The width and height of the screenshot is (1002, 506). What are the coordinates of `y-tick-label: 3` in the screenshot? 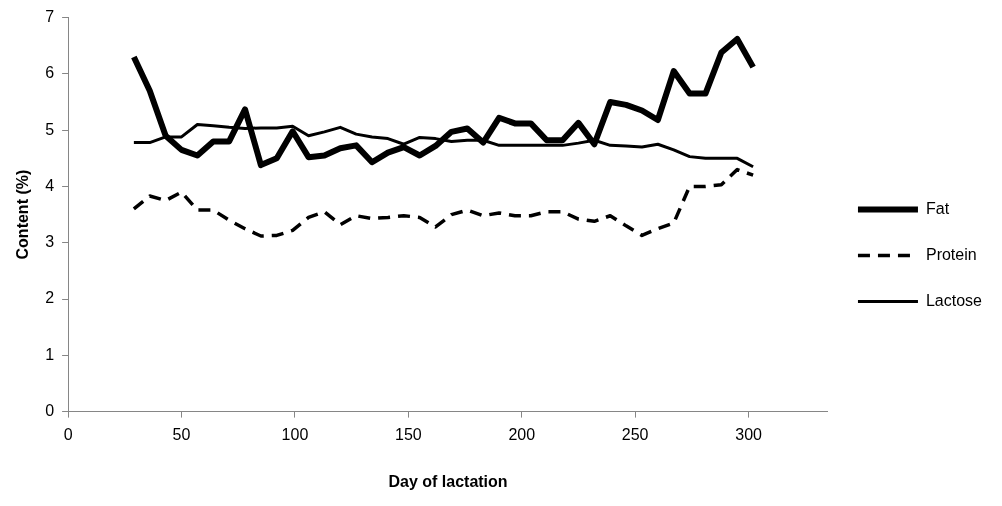 It's located at (50, 242).